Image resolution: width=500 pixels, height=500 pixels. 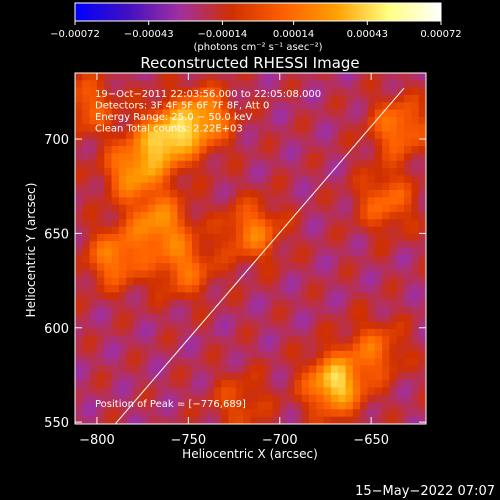 What do you see at coordinates (149, 34) in the screenshot?
I see `colorbar-tick-label: −0.00043` at bounding box center [149, 34].